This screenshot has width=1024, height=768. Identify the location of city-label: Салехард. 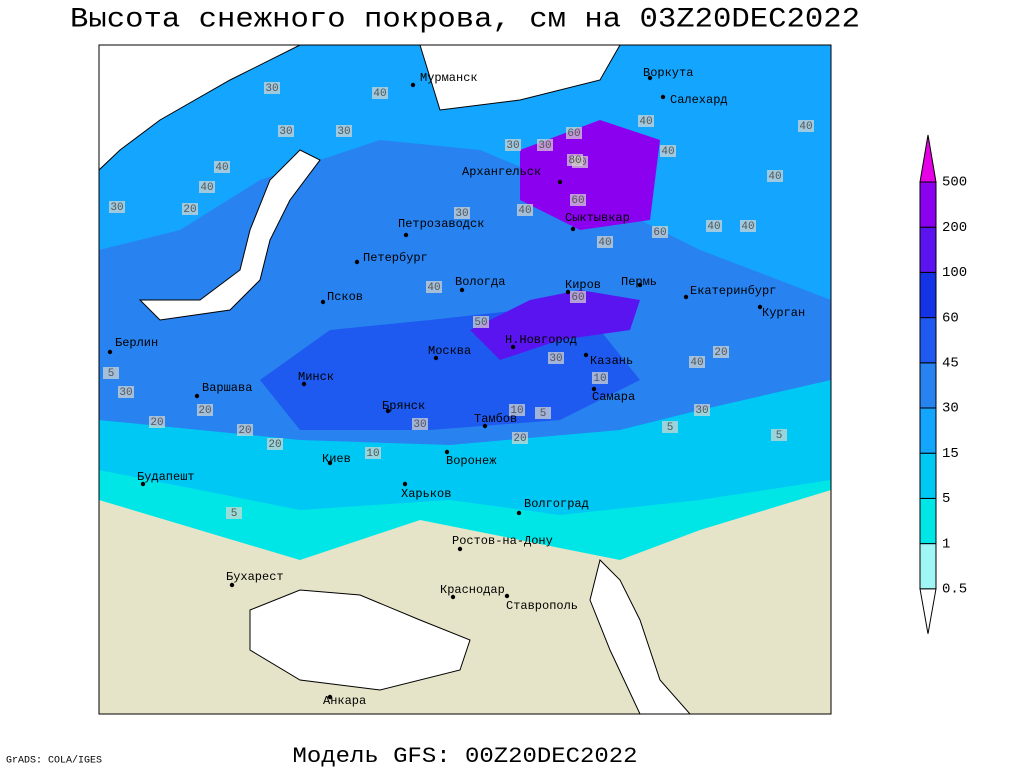
(699, 100).